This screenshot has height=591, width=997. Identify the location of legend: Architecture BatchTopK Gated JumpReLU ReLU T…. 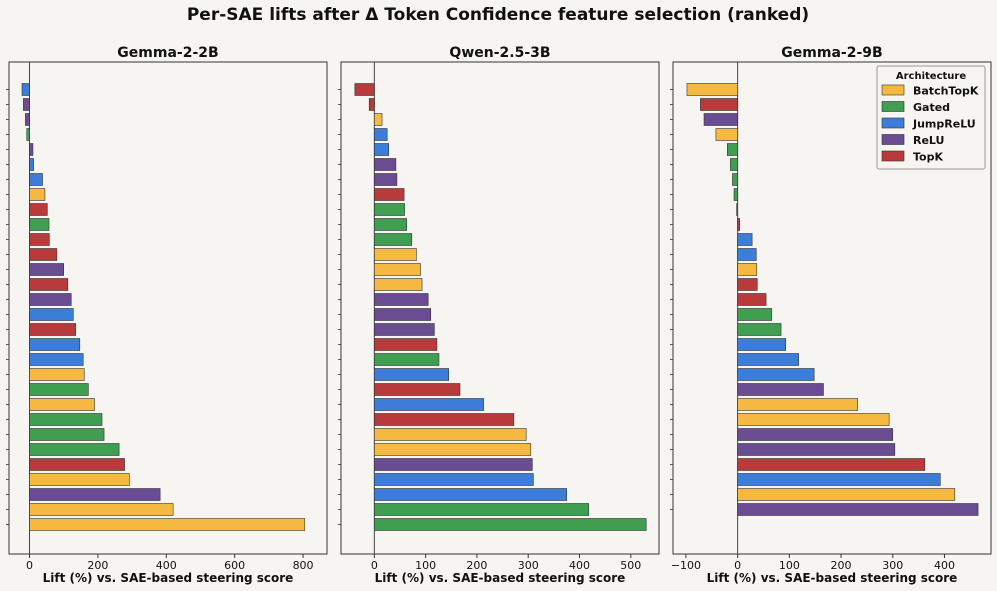
(931, 117).